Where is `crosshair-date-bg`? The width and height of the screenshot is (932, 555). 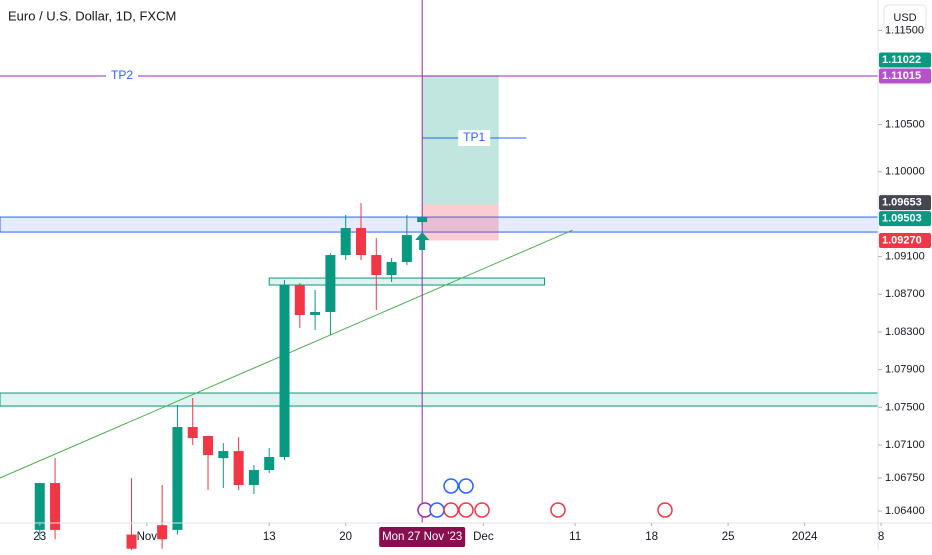 crosshair-date-bg is located at coordinates (422, 537).